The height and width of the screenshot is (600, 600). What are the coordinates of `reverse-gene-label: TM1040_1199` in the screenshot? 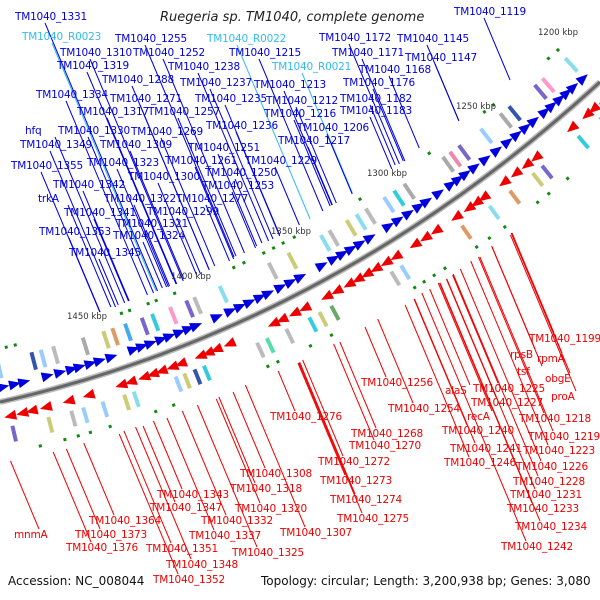 It's located at (564, 339).